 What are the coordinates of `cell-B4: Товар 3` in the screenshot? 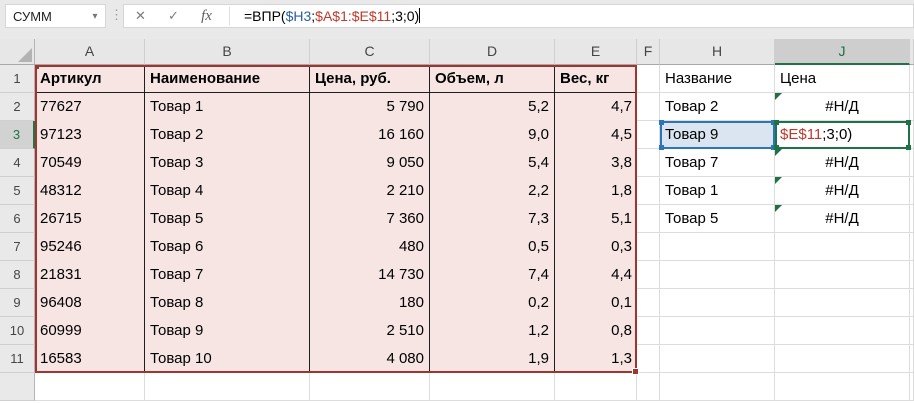 It's located at (227, 163).